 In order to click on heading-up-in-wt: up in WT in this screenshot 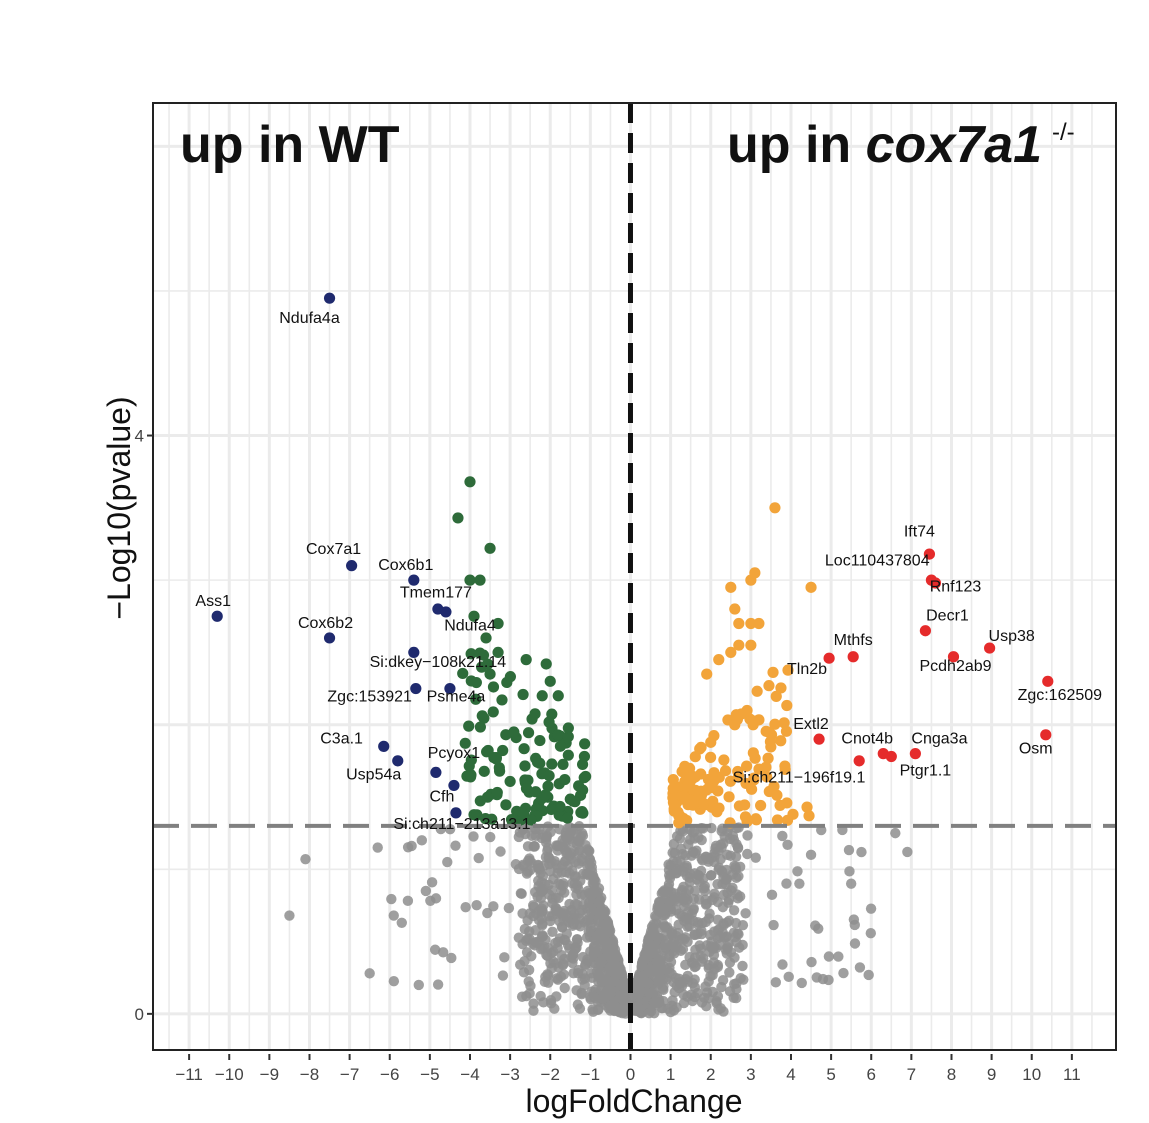, I will do `click(290, 145)`.